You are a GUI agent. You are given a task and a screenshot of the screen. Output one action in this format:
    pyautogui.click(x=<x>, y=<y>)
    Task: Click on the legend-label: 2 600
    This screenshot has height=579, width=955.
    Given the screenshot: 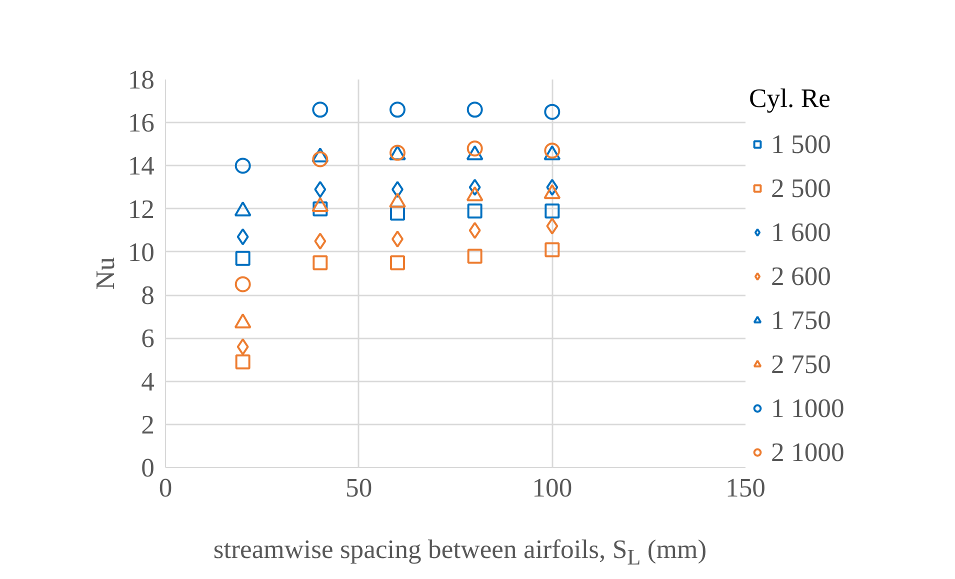 What is the action you would take?
    pyautogui.click(x=801, y=276)
    